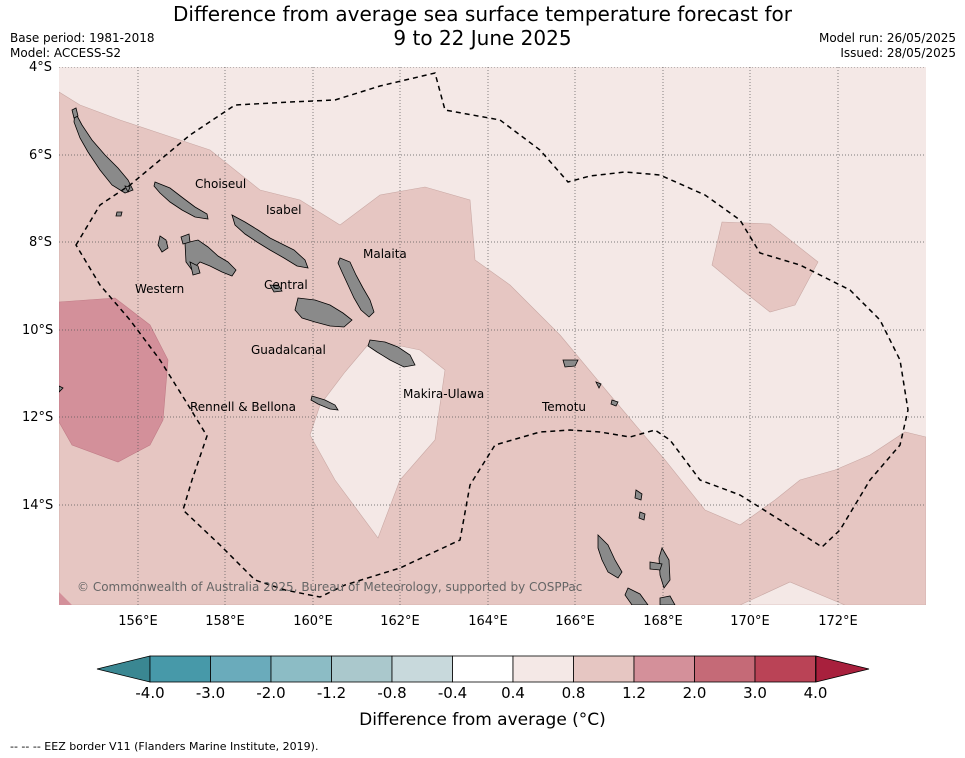 Image resolution: width=965 pixels, height=758 pixels. I want to click on island-westedge, so click(61, 389).